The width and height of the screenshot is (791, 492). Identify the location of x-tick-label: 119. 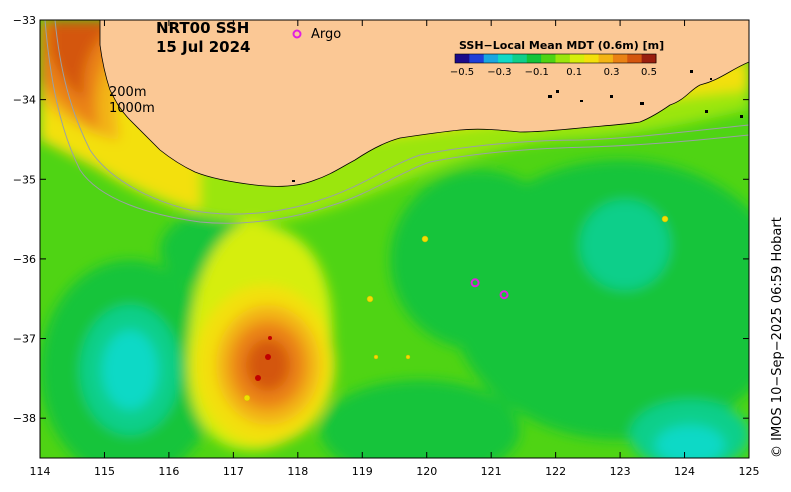
(362, 471).